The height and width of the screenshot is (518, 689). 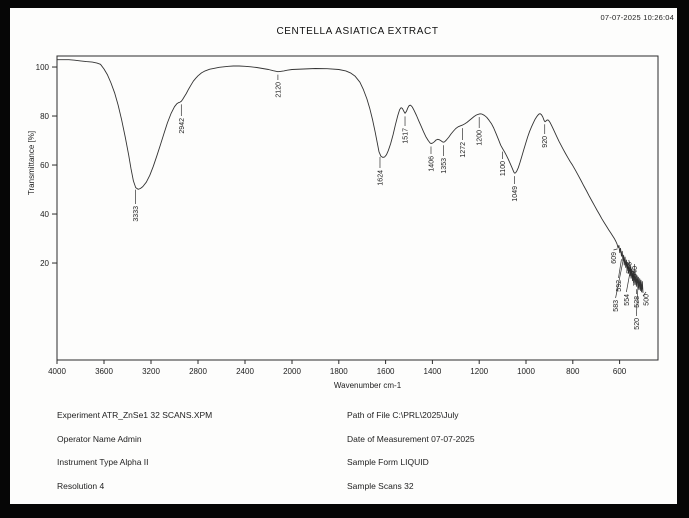 I want to click on x-axis-tick-label: 3600, so click(x=104, y=371).